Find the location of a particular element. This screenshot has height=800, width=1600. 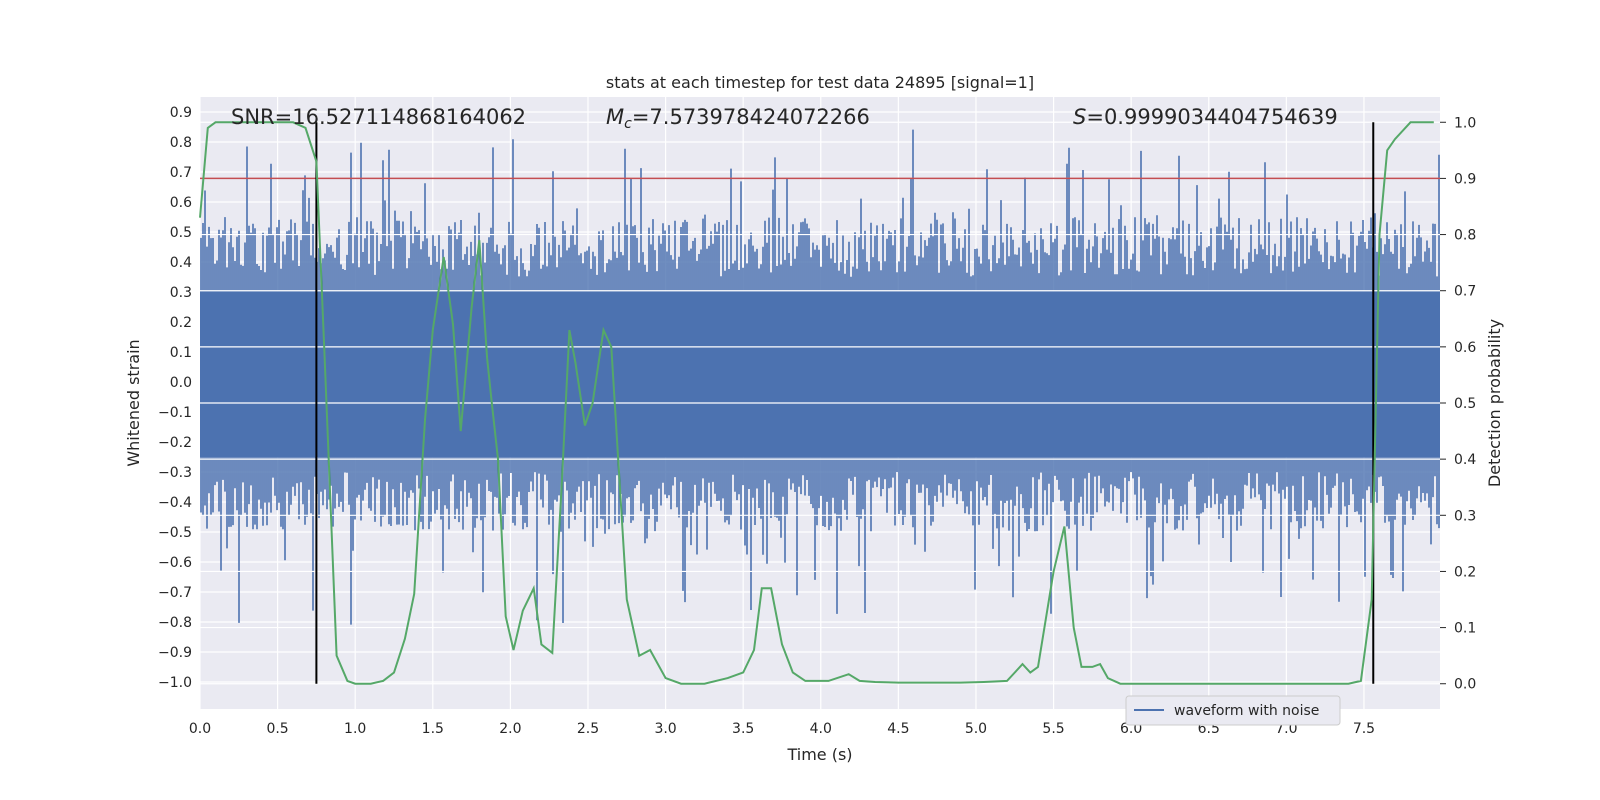

x-tick-label: 1.0 is located at coordinates (355, 729).